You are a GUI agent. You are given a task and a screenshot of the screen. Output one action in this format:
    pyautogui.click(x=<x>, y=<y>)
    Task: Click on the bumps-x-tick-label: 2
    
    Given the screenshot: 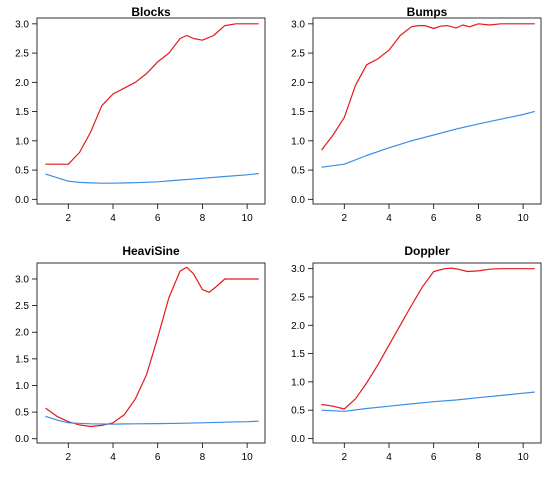 What is the action you would take?
    pyautogui.click(x=345, y=218)
    